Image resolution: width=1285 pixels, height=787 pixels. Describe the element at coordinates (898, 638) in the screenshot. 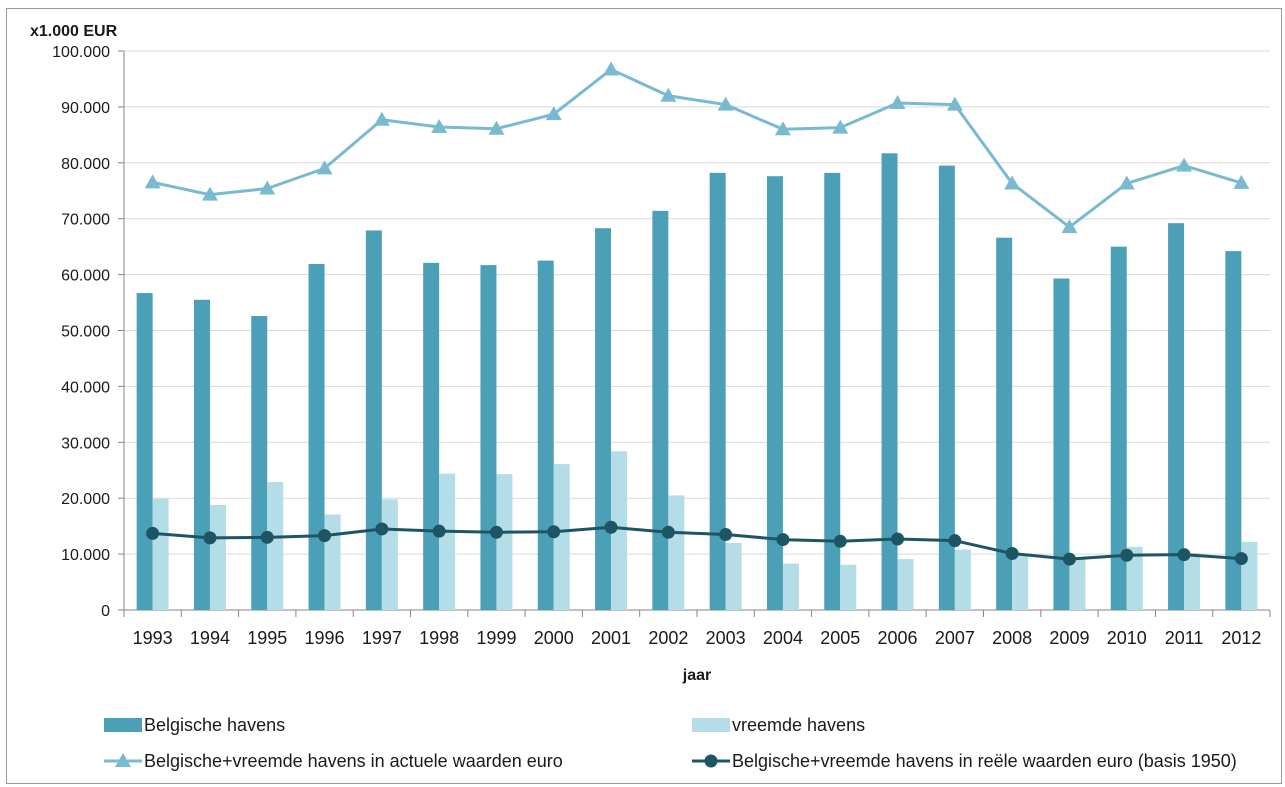

I see `x-tick-label: 2006` at that location.